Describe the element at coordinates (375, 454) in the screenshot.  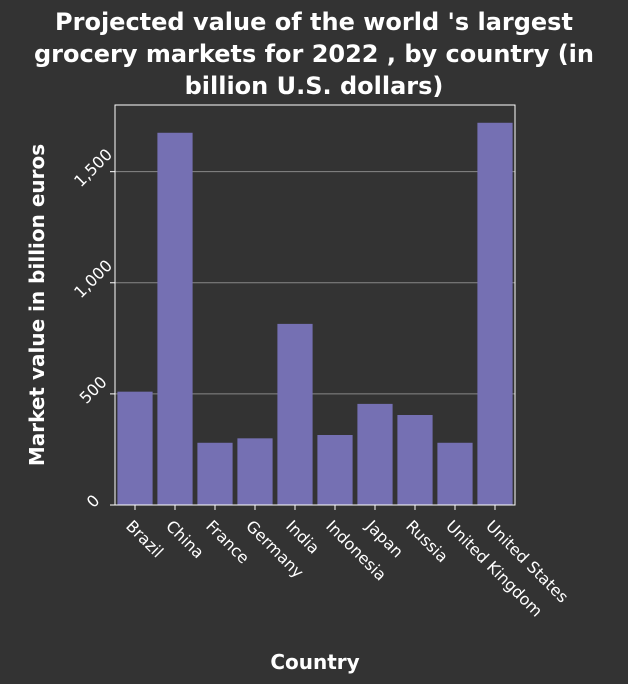
I see `bar-japan` at that location.